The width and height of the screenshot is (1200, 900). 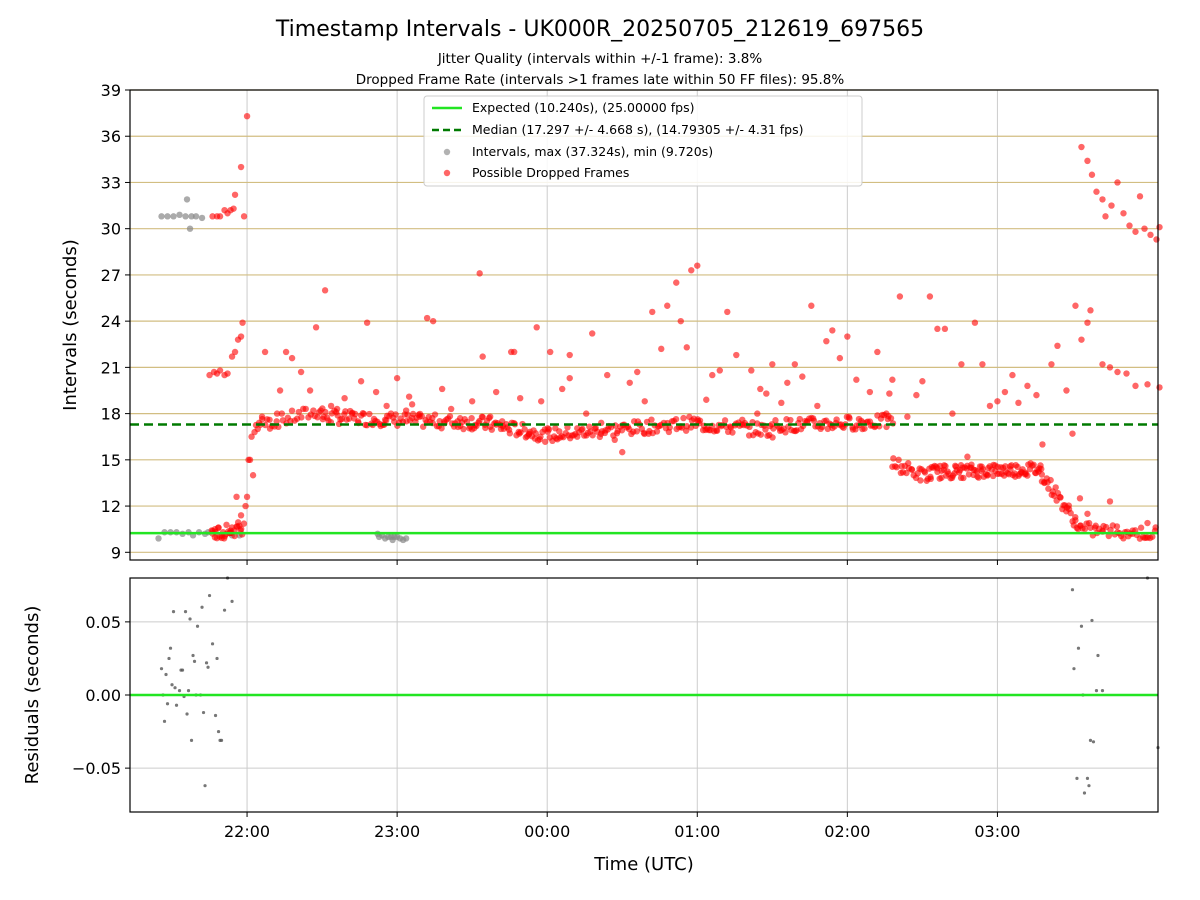 What do you see at coordinates (96, 768) in the screenshot?
I see `bottom-ytick-label-0: −0.05` at bounding box center [96, 768].